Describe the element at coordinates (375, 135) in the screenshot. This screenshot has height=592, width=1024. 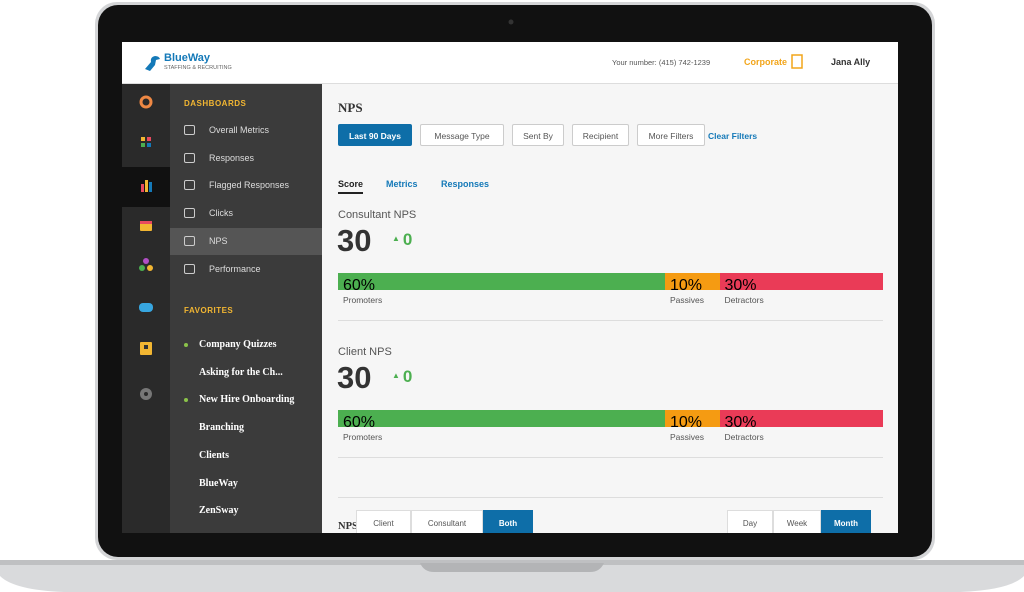
I see `filter-button: Last 90 Days` at that location.